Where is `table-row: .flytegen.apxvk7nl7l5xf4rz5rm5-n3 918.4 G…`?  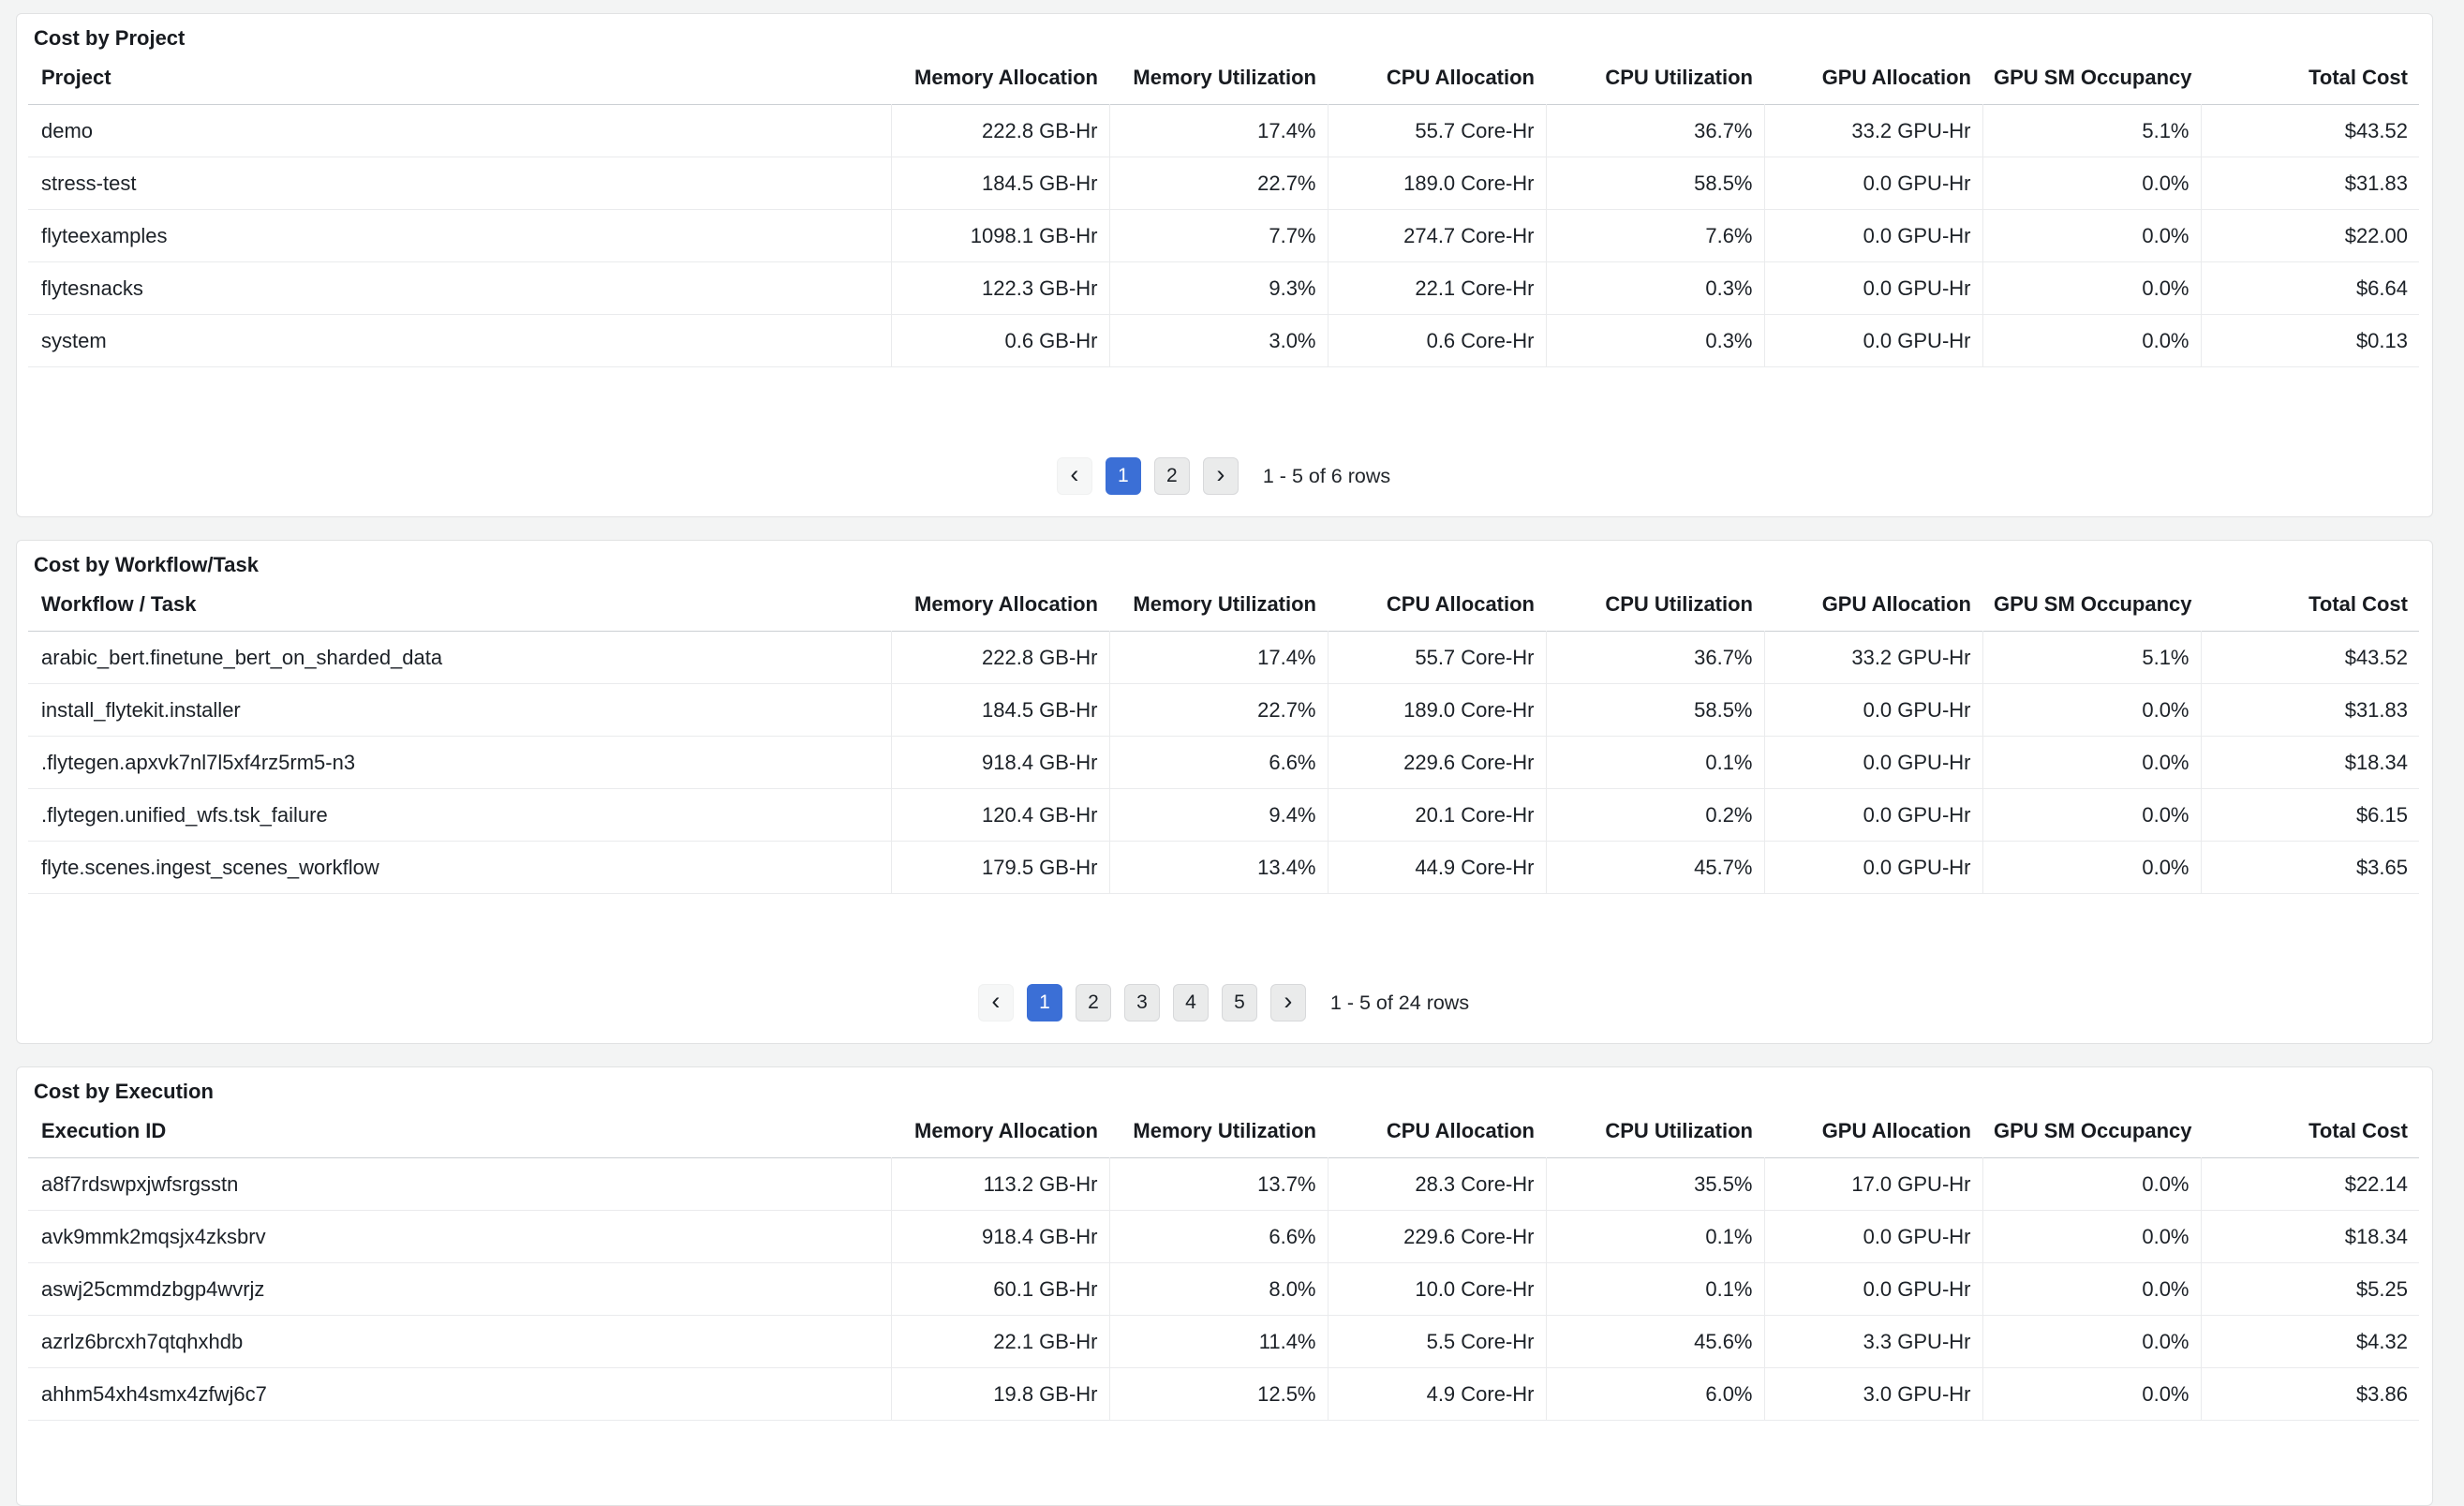 table-row: .flytegen.apxvk7nl7l5xf4rz5rm5-n3 918.4 G… is located at coordinates (1223, 762).